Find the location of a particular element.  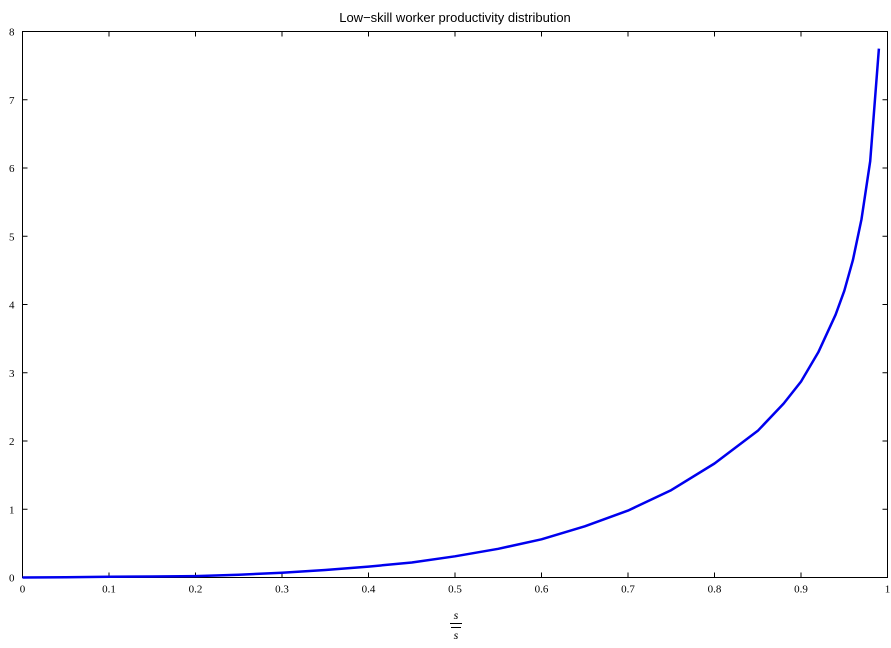

x-tick-label: 0.7 is located at coordinates (628, 590).